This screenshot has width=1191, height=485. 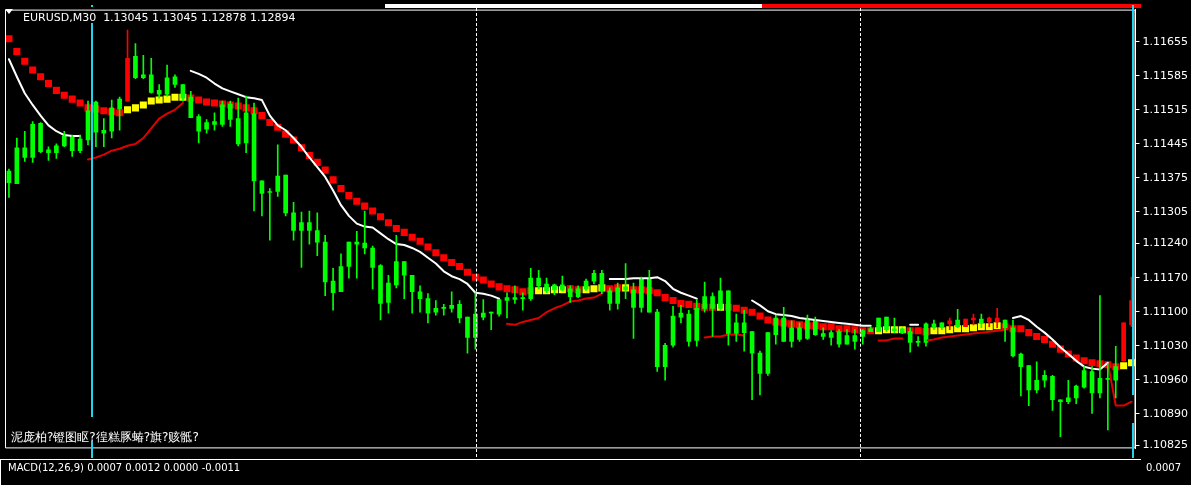 What do you see at coordinates (1165, 109) in the screenshot?
I see `y-tick-label: 1.11515` at bounding box center [1165, 109].